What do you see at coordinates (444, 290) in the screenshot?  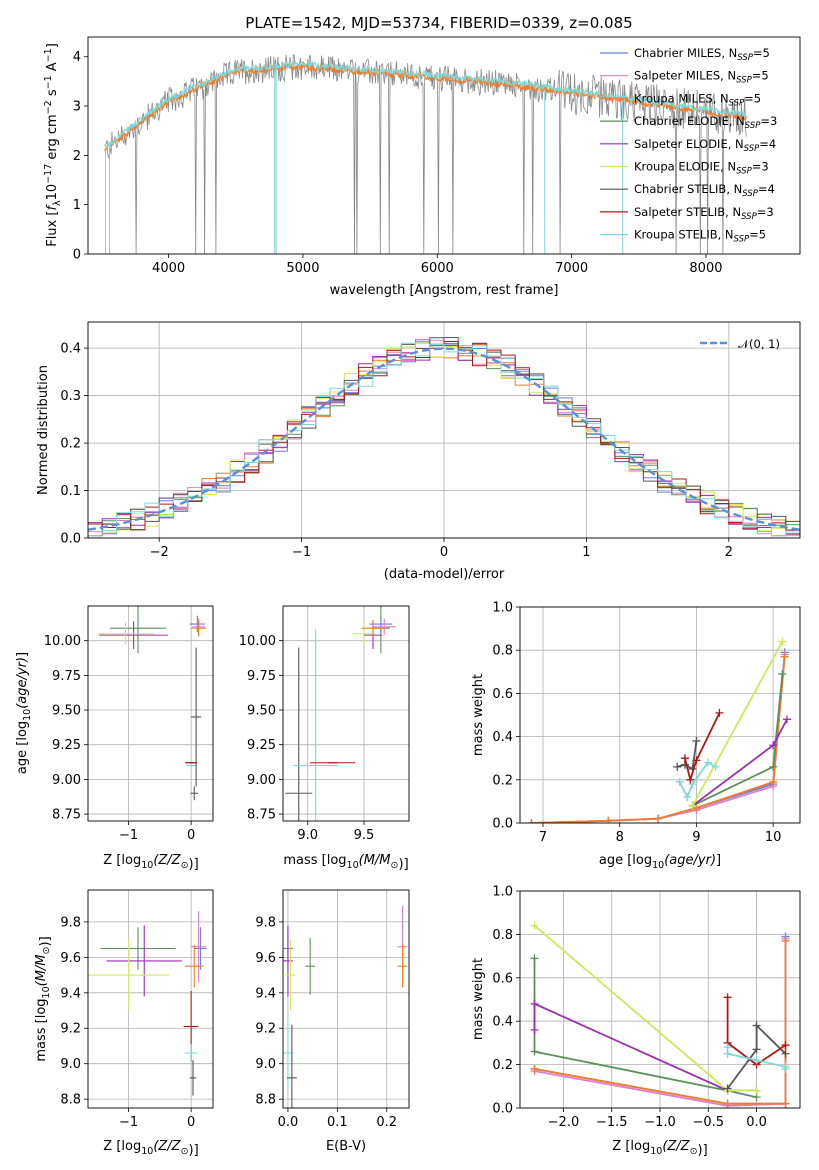 I see `x-axis-label: wavelength [Angstrom, rest frame]` at bounding box center [444, 290].